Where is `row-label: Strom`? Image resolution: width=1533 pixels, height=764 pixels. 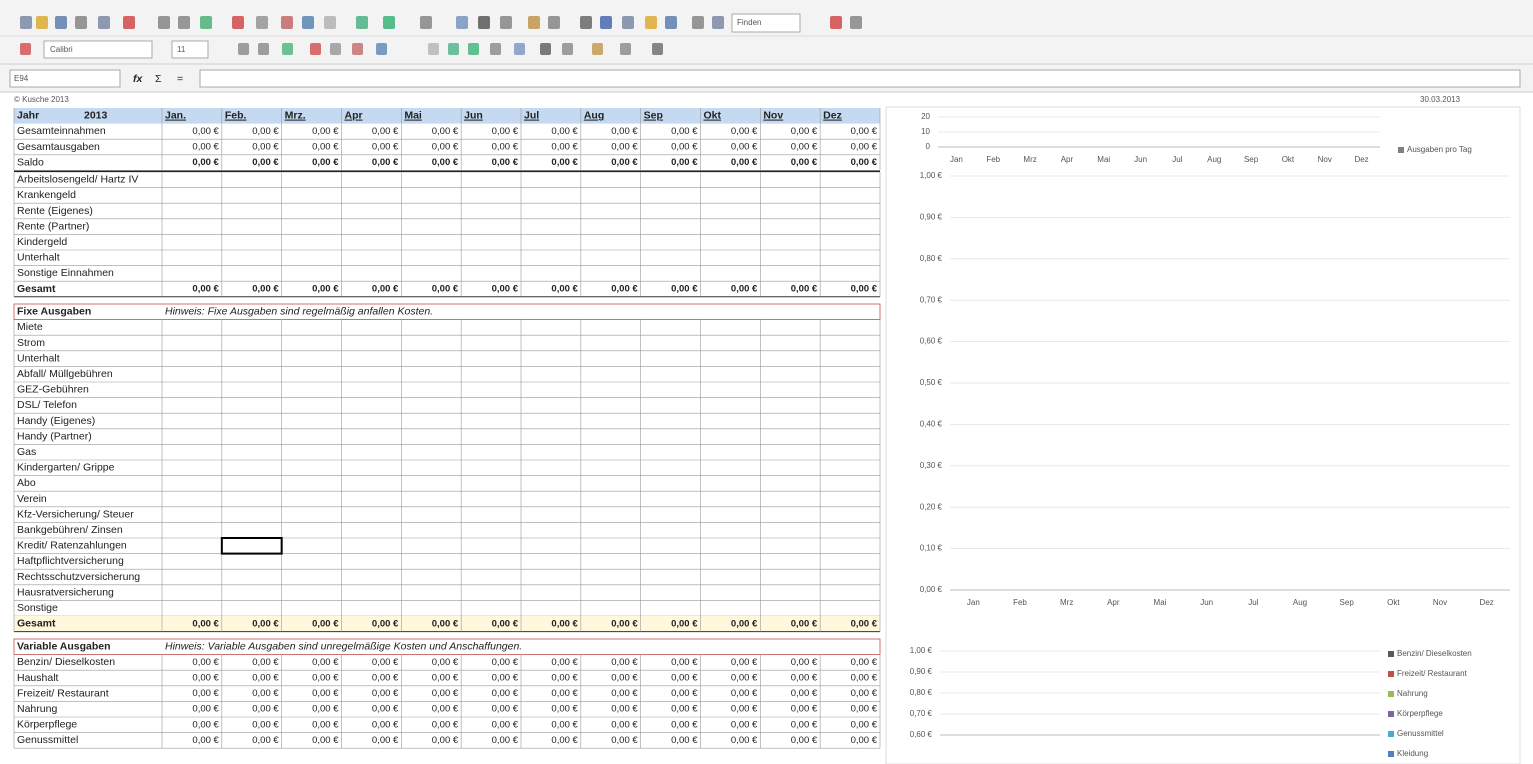 row-label: Strom is located at coordinates (31, 343).